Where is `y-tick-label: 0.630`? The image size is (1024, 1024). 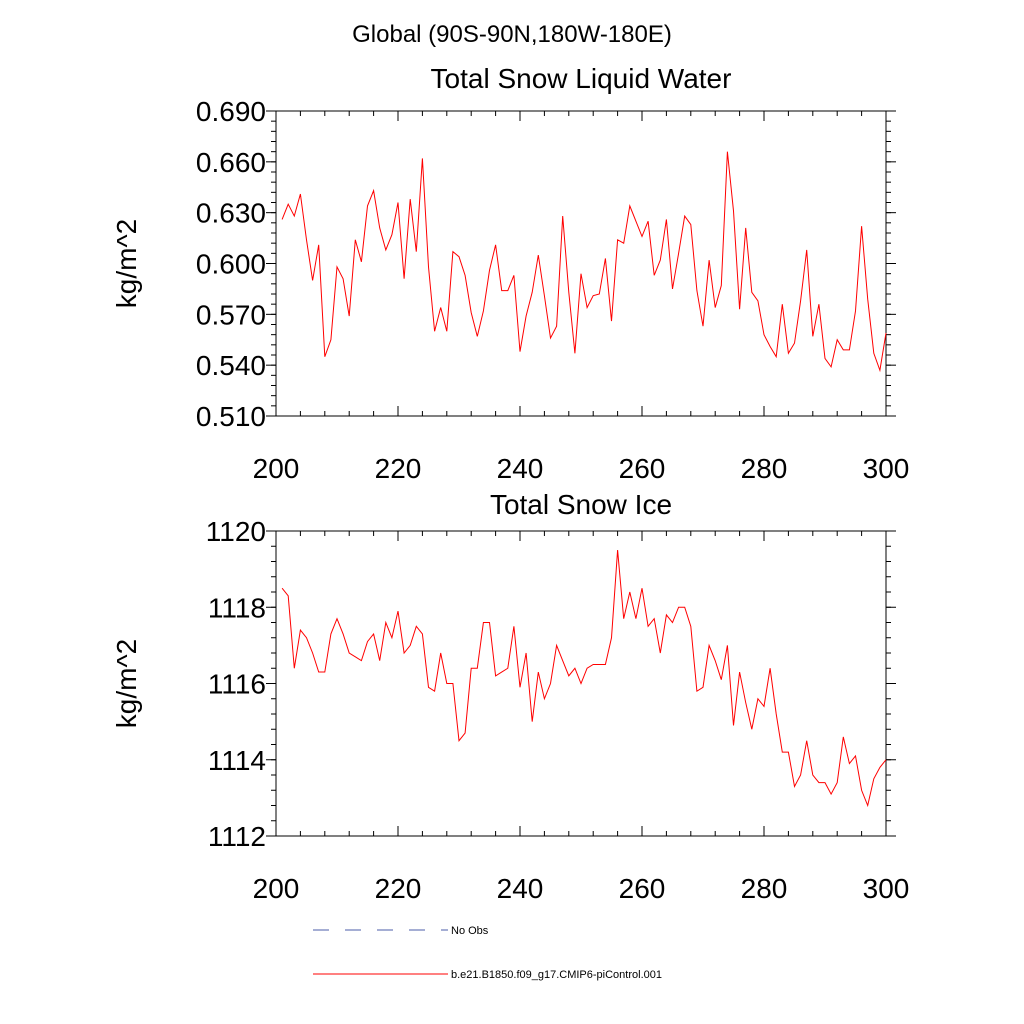 y-tick-label: 0.630 is located at coordinates (231, 213).